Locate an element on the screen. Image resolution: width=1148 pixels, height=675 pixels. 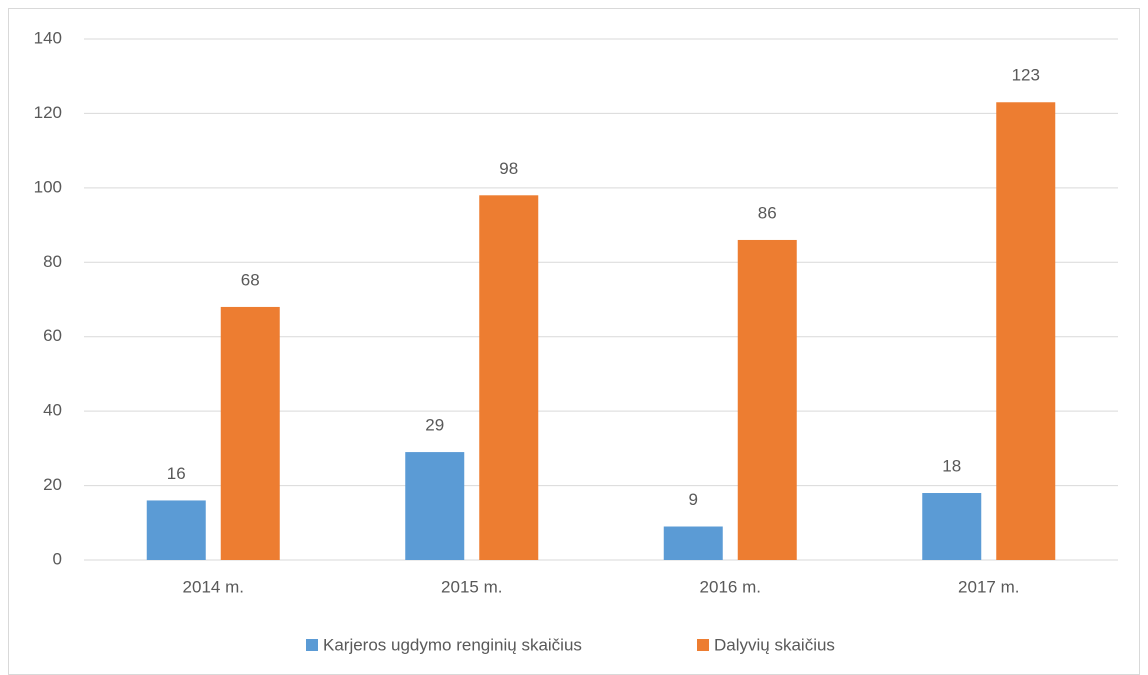
legend-label: Karjeros ugdymo renginių skaičius is located at coordinates (452, 644).